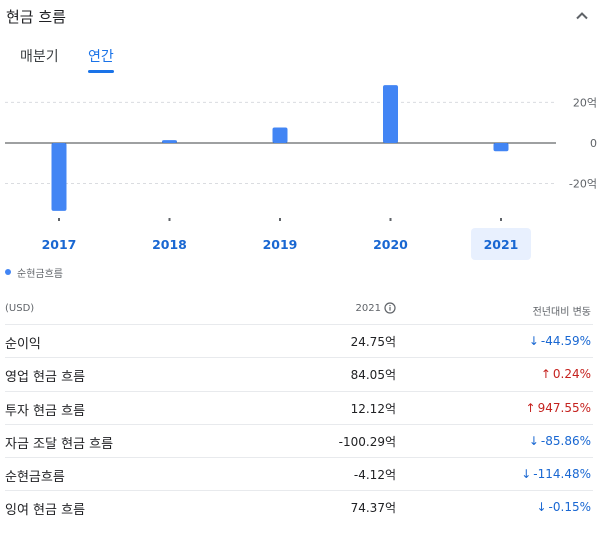 This screenshot has width=602, height=533. I want to click on chevron-up-icon, so click(582, 16).